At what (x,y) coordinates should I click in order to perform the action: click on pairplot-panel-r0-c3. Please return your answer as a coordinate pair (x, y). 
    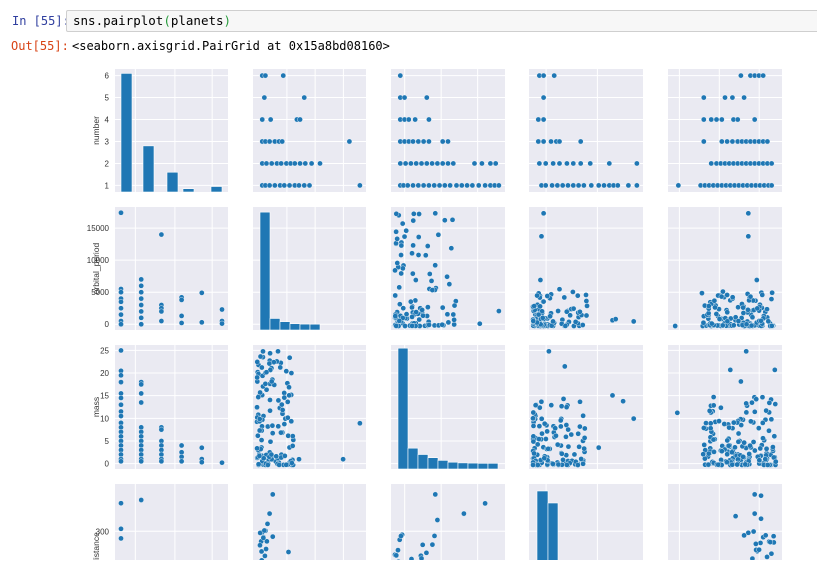
    Looking at the image, I should click on (586, 130).